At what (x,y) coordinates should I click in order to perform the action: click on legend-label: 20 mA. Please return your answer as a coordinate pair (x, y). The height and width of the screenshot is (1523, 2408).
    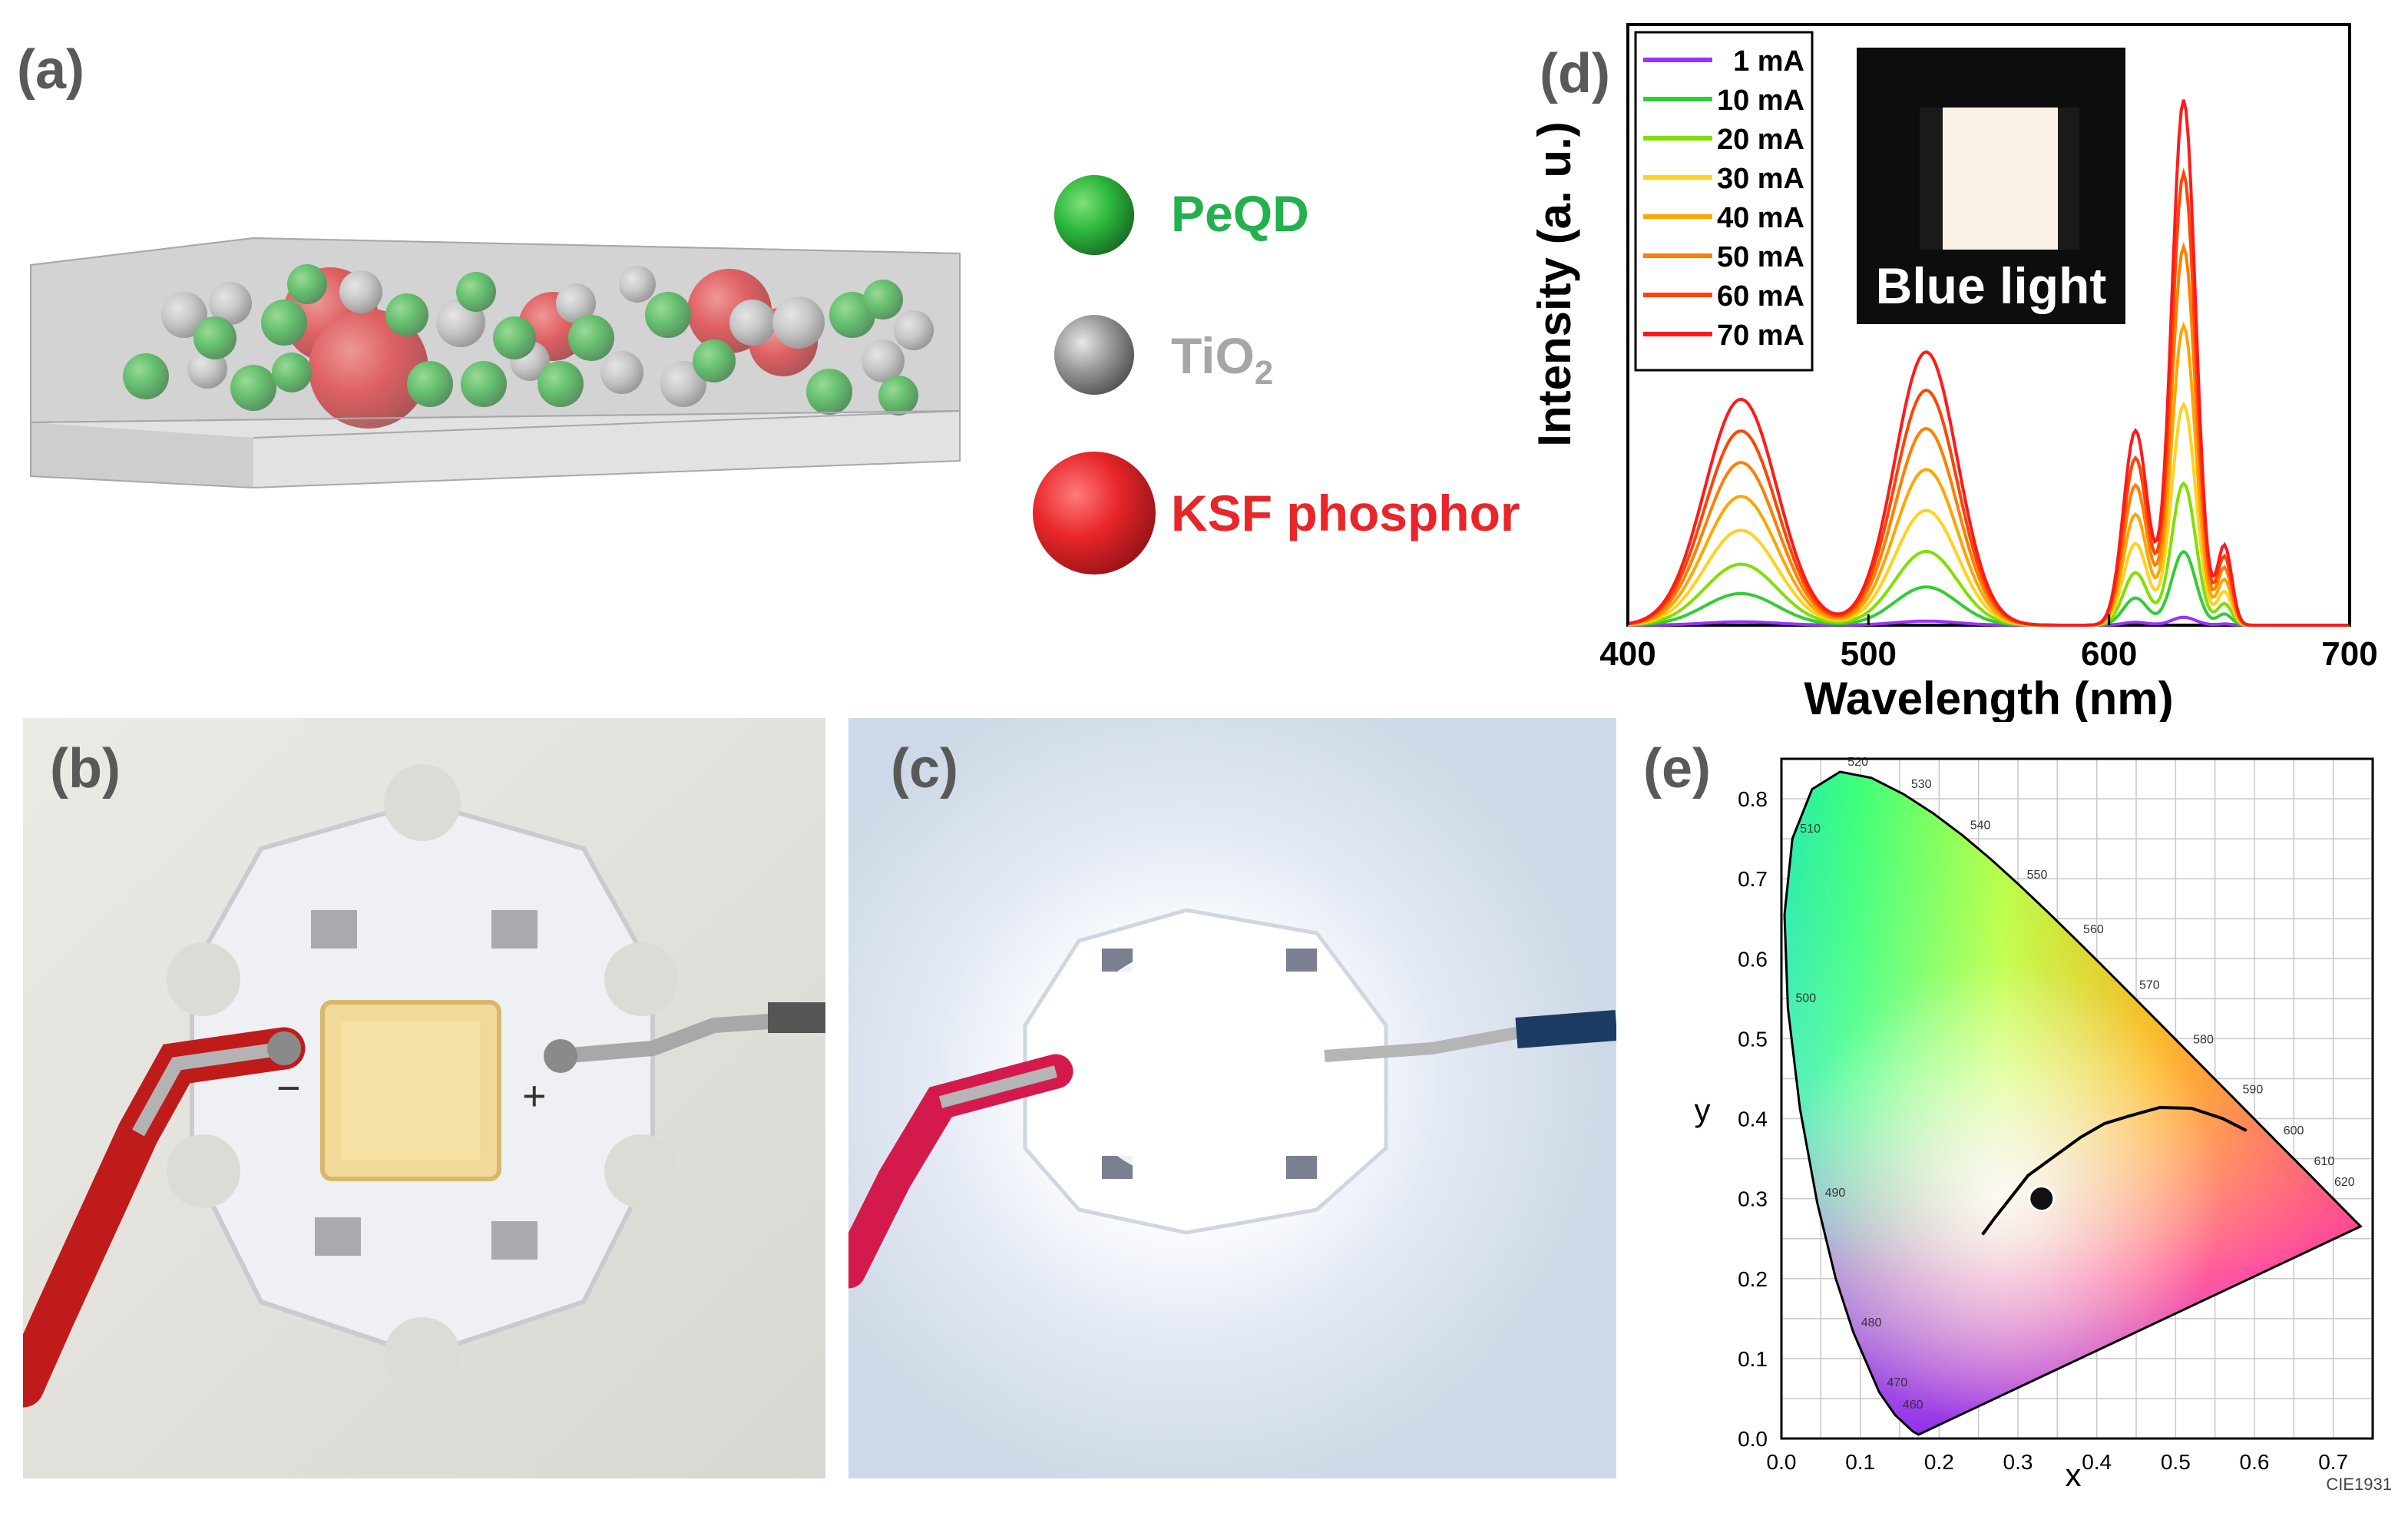
    Looking at the image, I should click on (1761, 140).